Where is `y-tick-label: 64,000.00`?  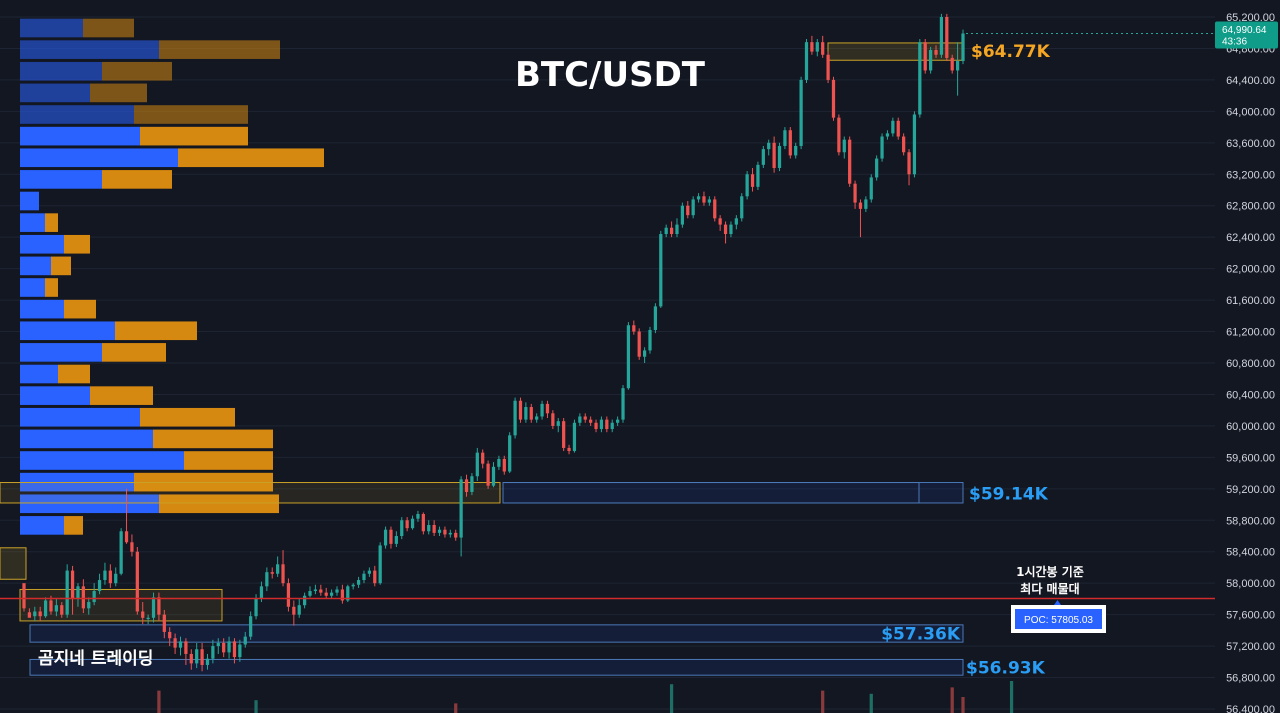 y-tick-label: 64,000.00 is located at coordinates (1250, 112).